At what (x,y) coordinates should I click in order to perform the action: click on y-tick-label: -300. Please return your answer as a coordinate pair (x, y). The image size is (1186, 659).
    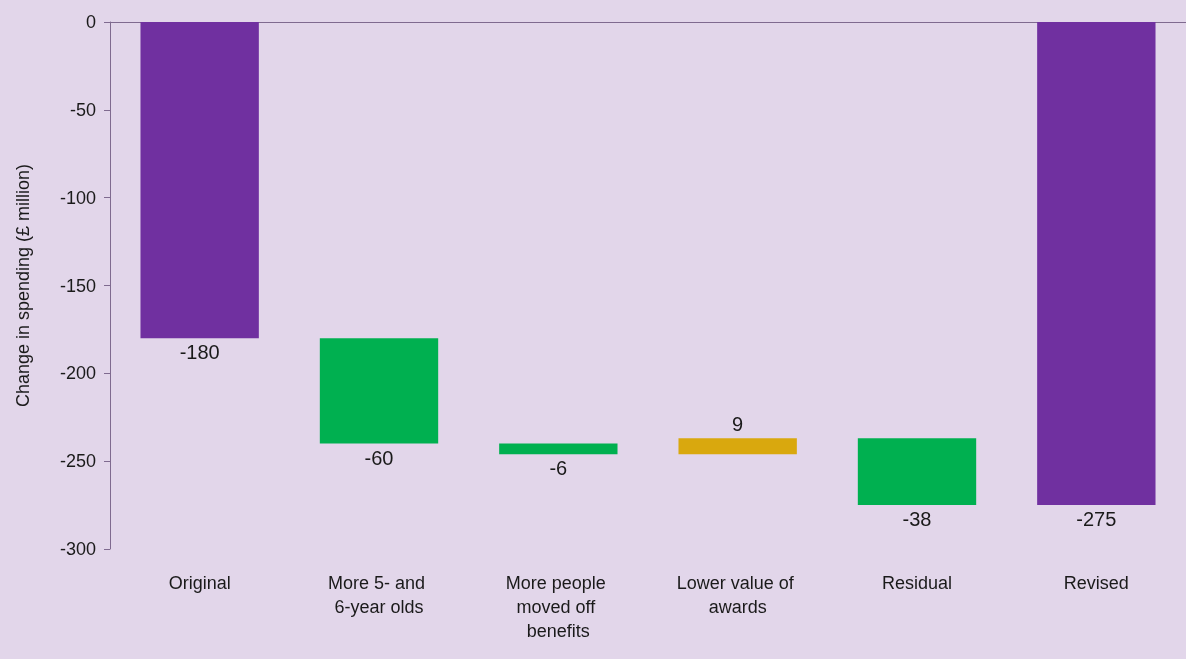
    Looking at the image, I should click on (77, 549).